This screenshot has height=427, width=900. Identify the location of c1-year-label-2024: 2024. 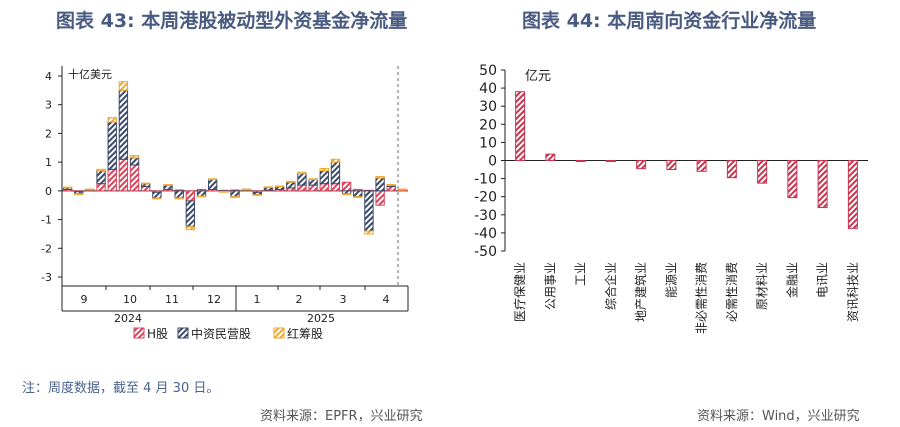
(128, 318).